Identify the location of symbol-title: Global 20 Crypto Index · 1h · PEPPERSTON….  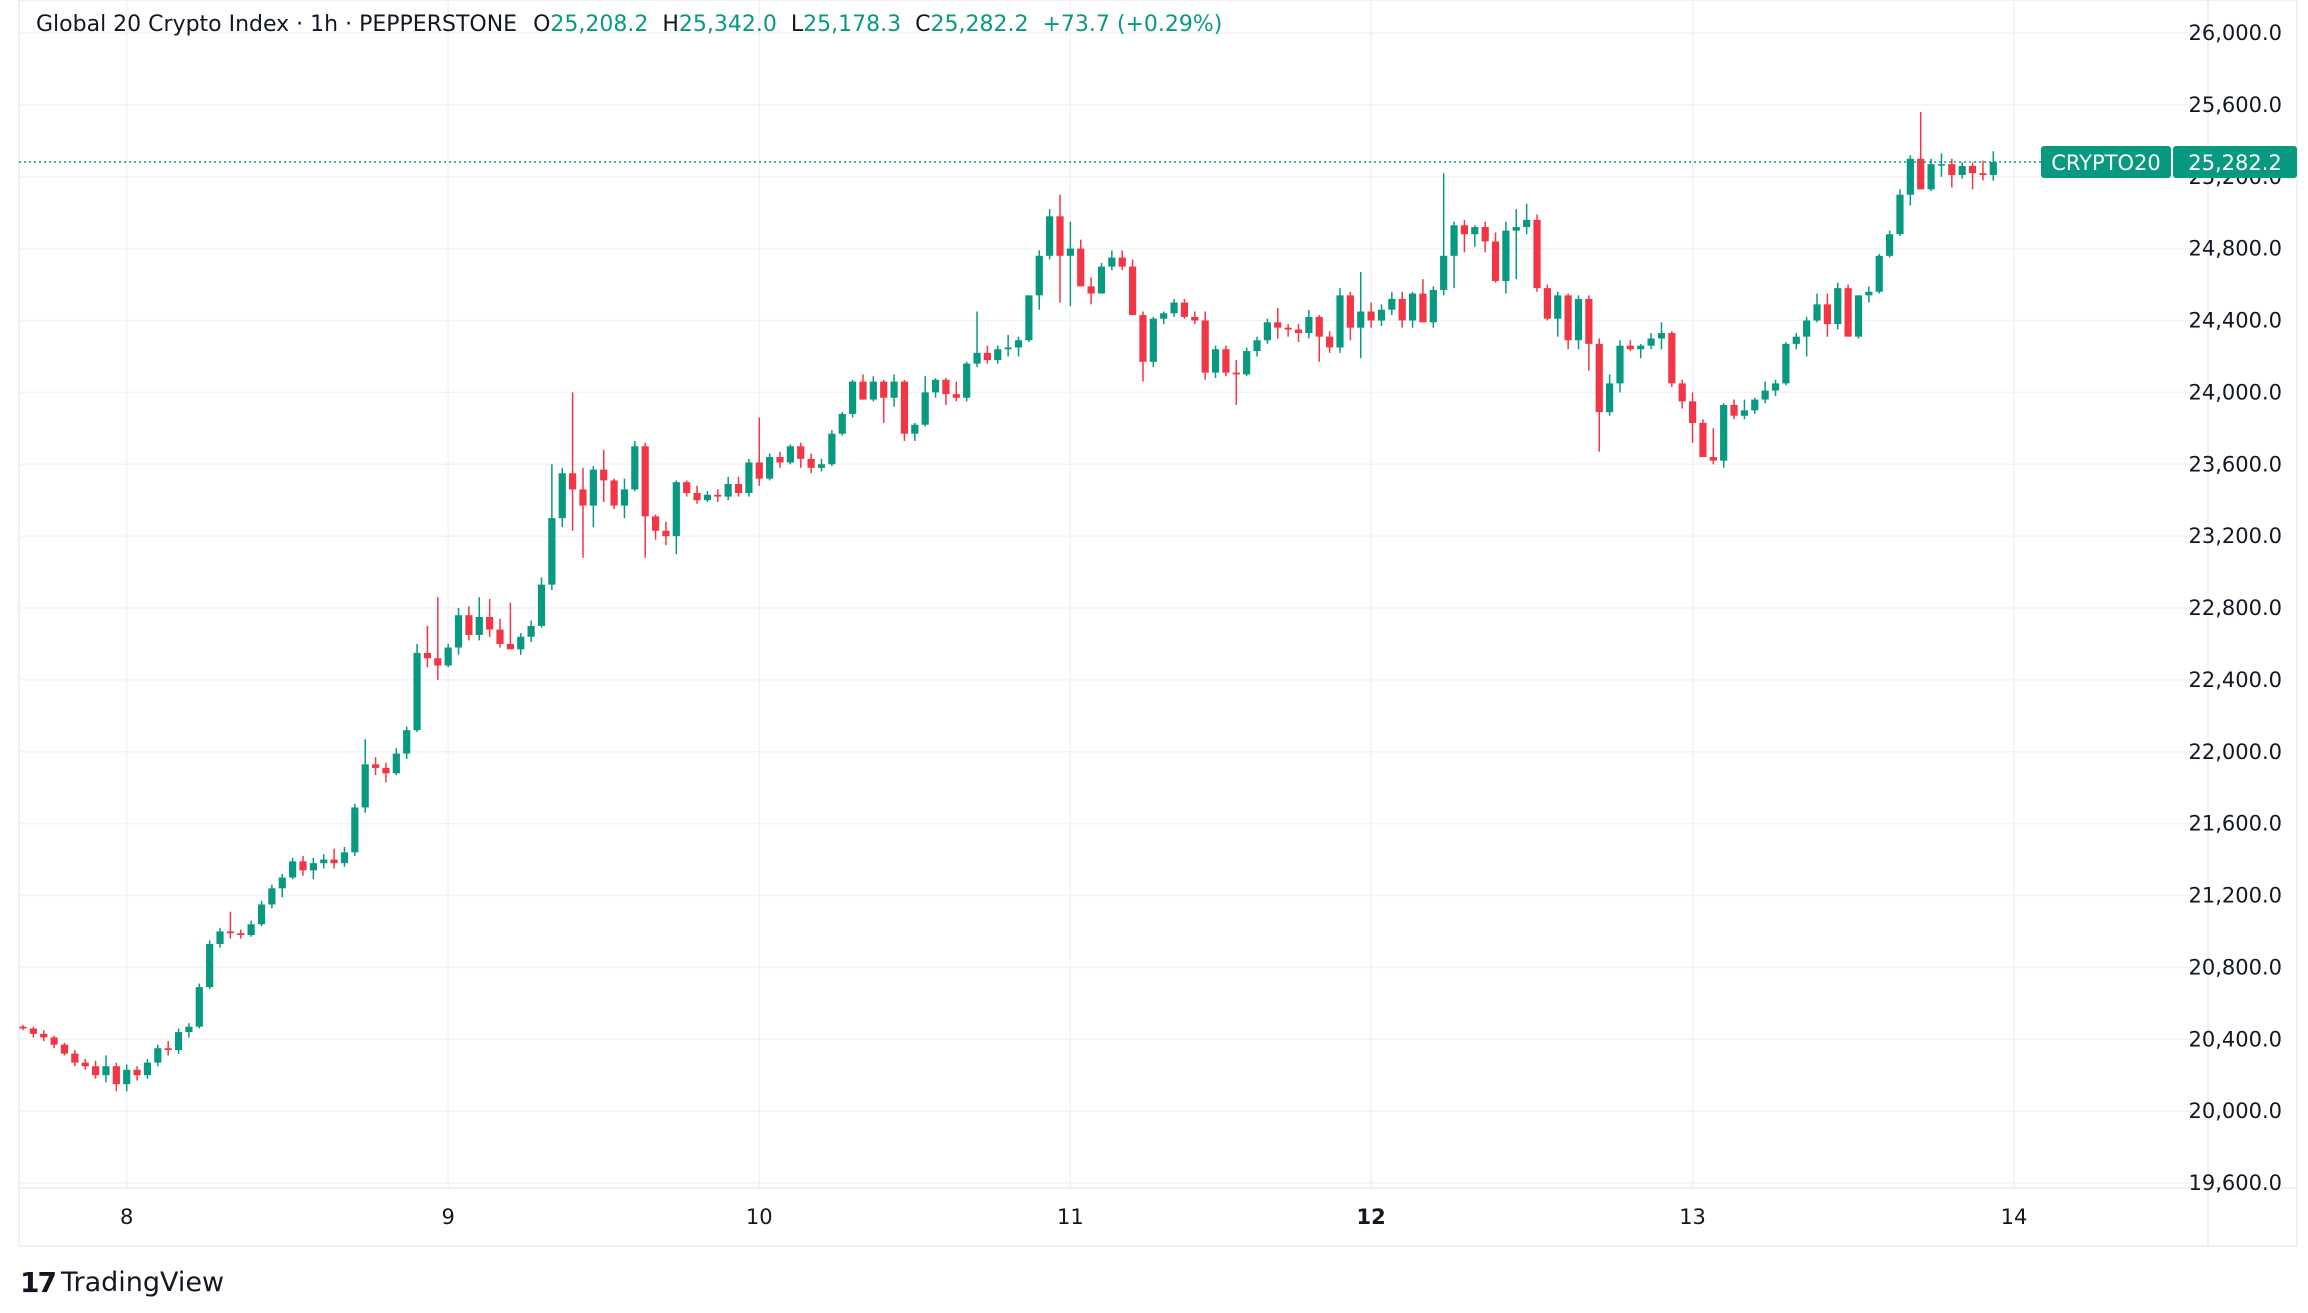
(277, 24).